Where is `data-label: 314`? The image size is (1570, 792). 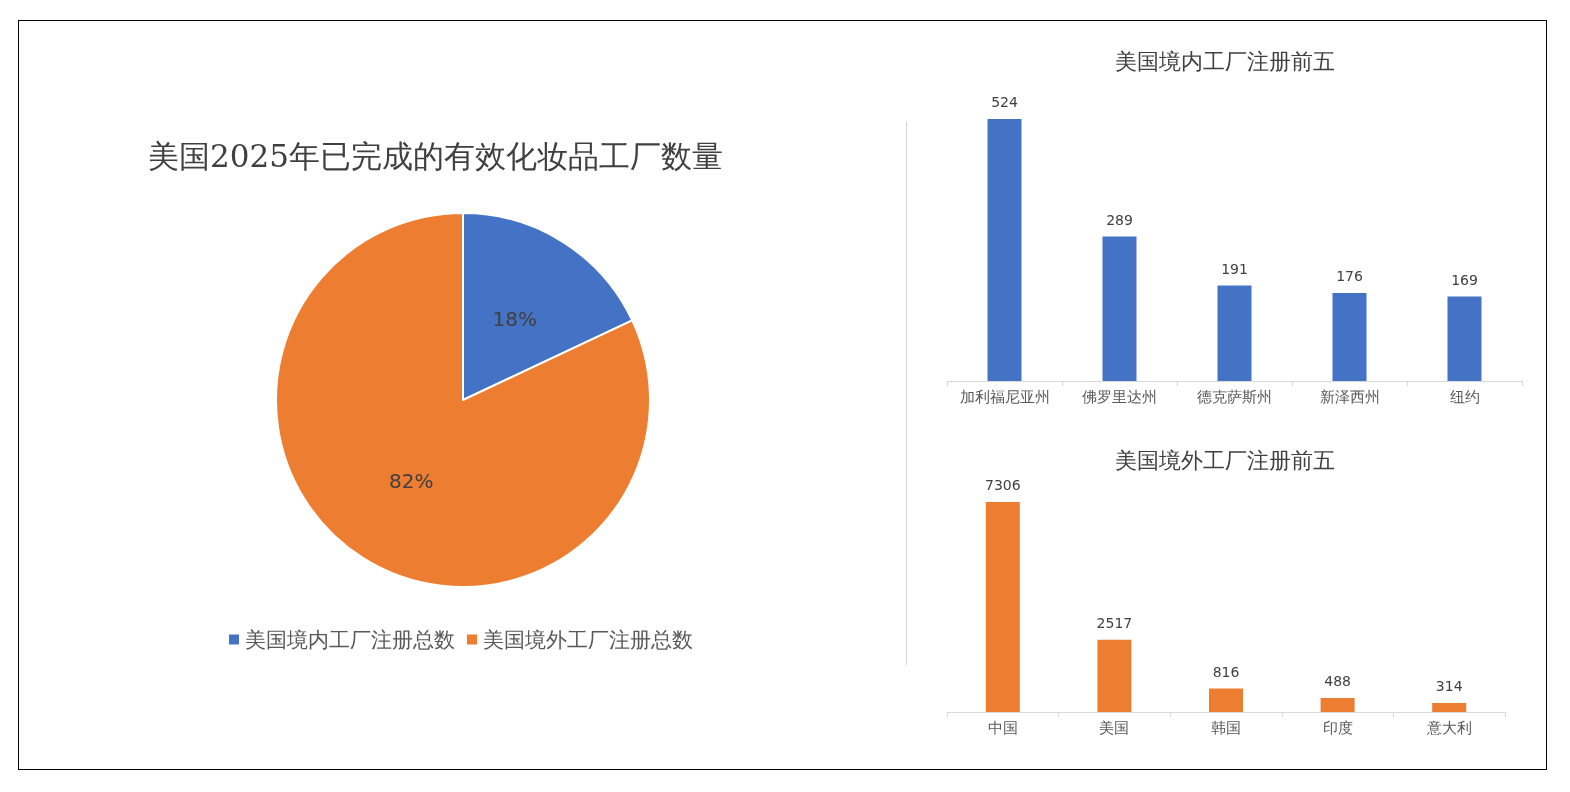 data-label: 314 is located at coordinates (1449, 685).